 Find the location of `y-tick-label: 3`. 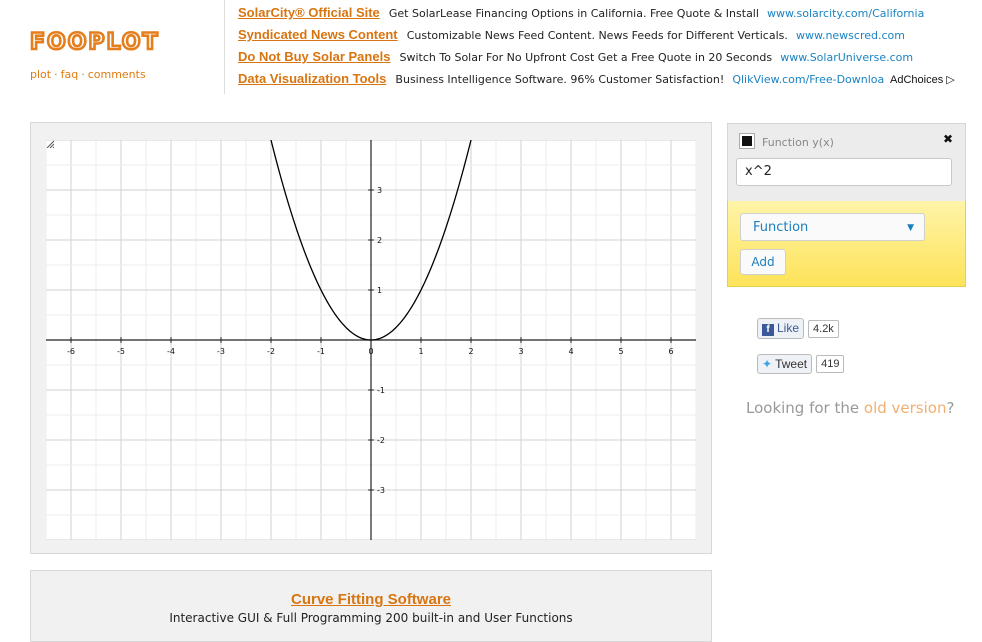

y-tick-label: 3 is located at coordinates (379, 190).